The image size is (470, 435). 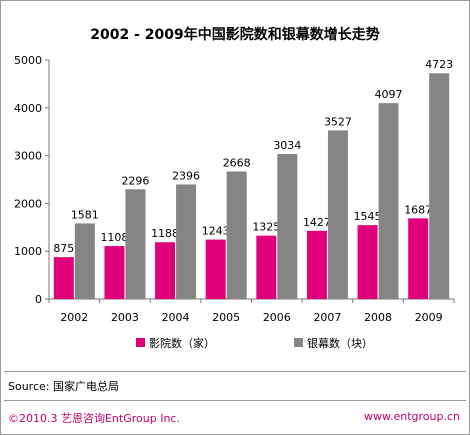 What do you see at coordinates (165, 233) in the screenshot?
I see `data-label: 1188` at bounding box center [165, 233].